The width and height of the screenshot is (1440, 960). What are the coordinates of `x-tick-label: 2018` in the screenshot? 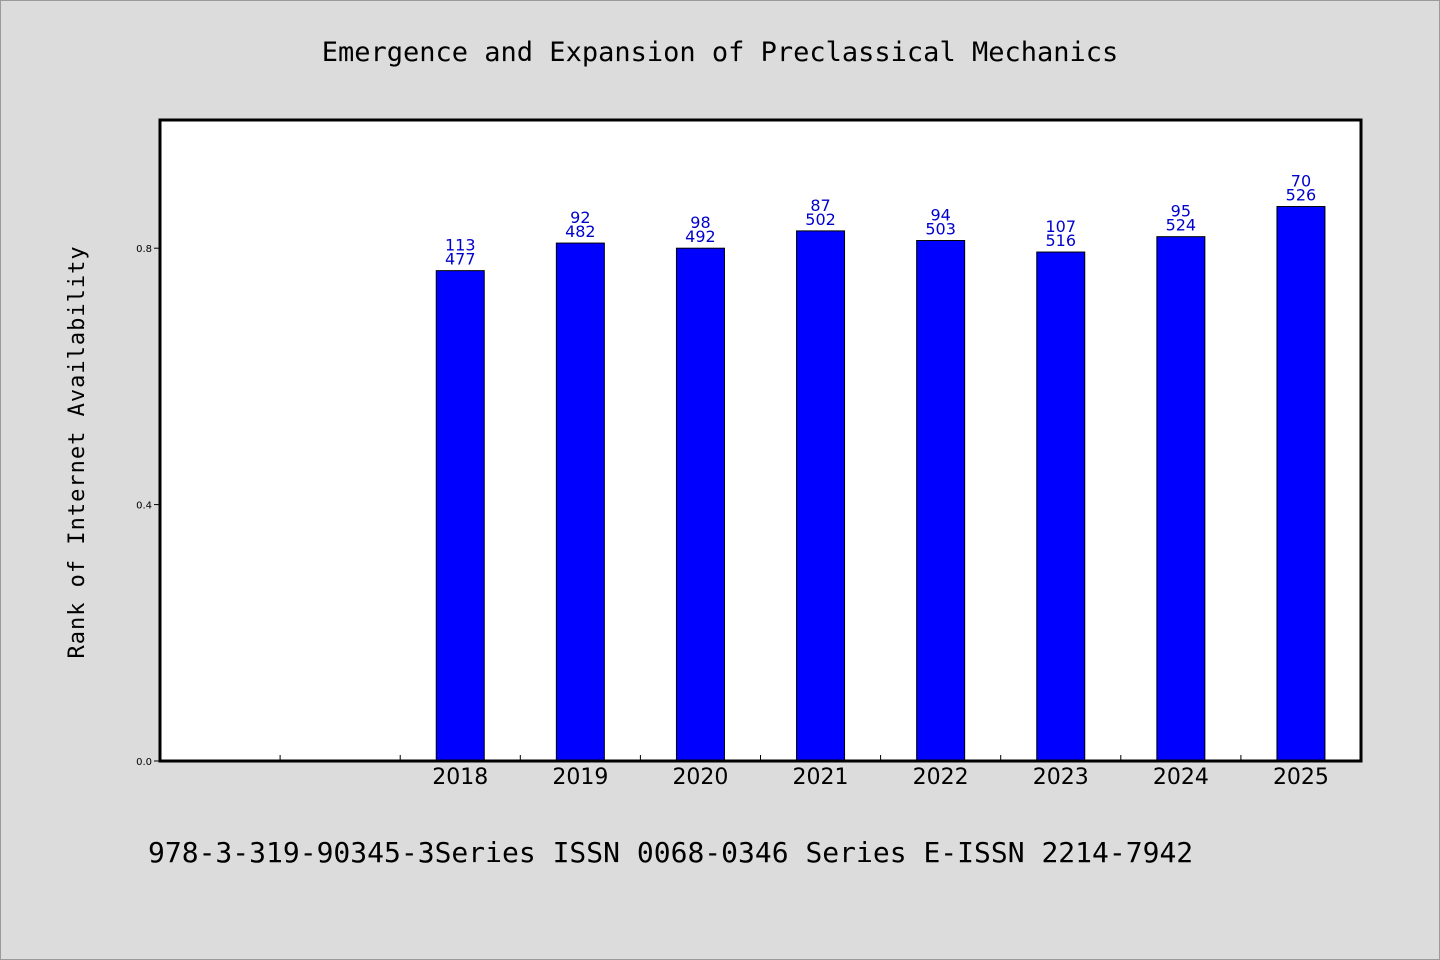 It's located at (460, 777).